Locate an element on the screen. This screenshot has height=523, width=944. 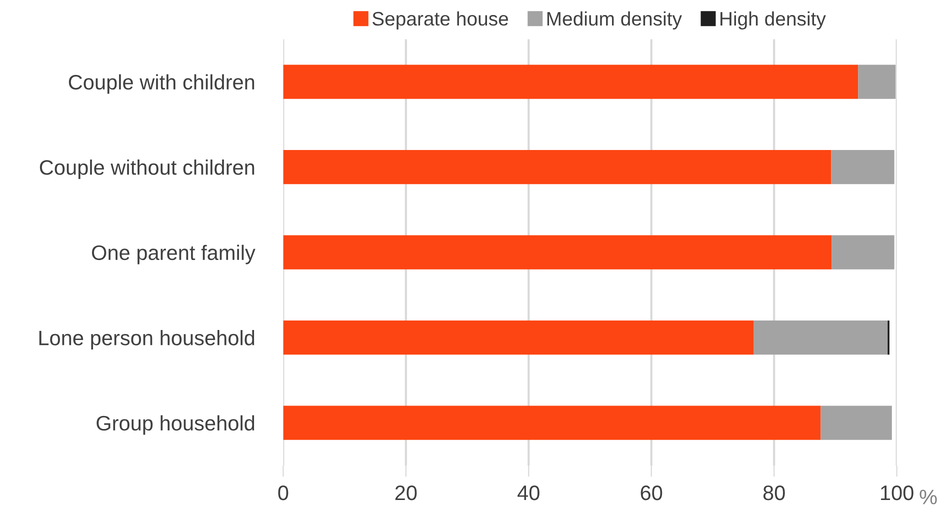
x-tick-label: 60 is located at coordinates (651, 492).